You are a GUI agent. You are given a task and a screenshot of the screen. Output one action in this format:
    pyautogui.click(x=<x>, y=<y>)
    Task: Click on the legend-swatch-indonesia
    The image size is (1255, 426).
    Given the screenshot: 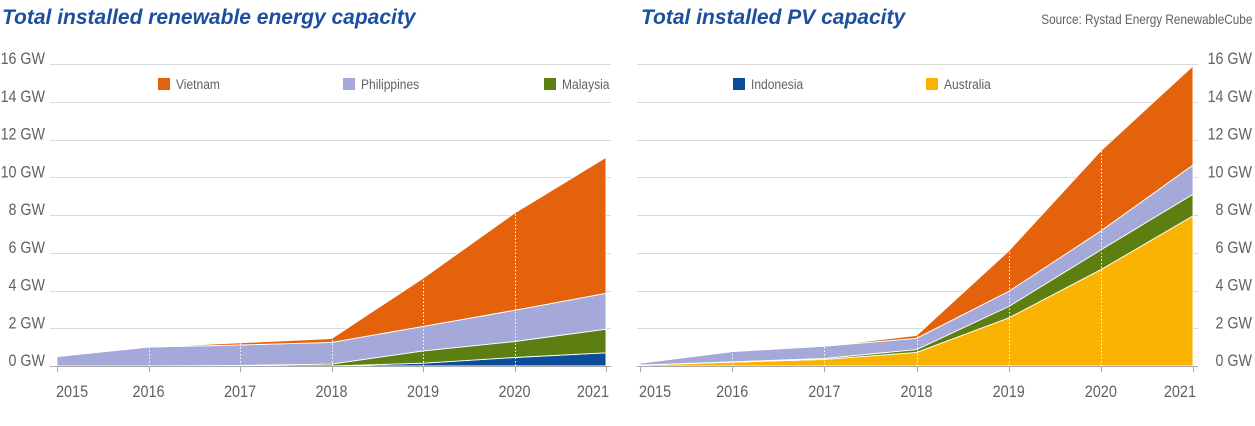 What is the action you would take?
    pyautogui.click(x=739, y=84)
    